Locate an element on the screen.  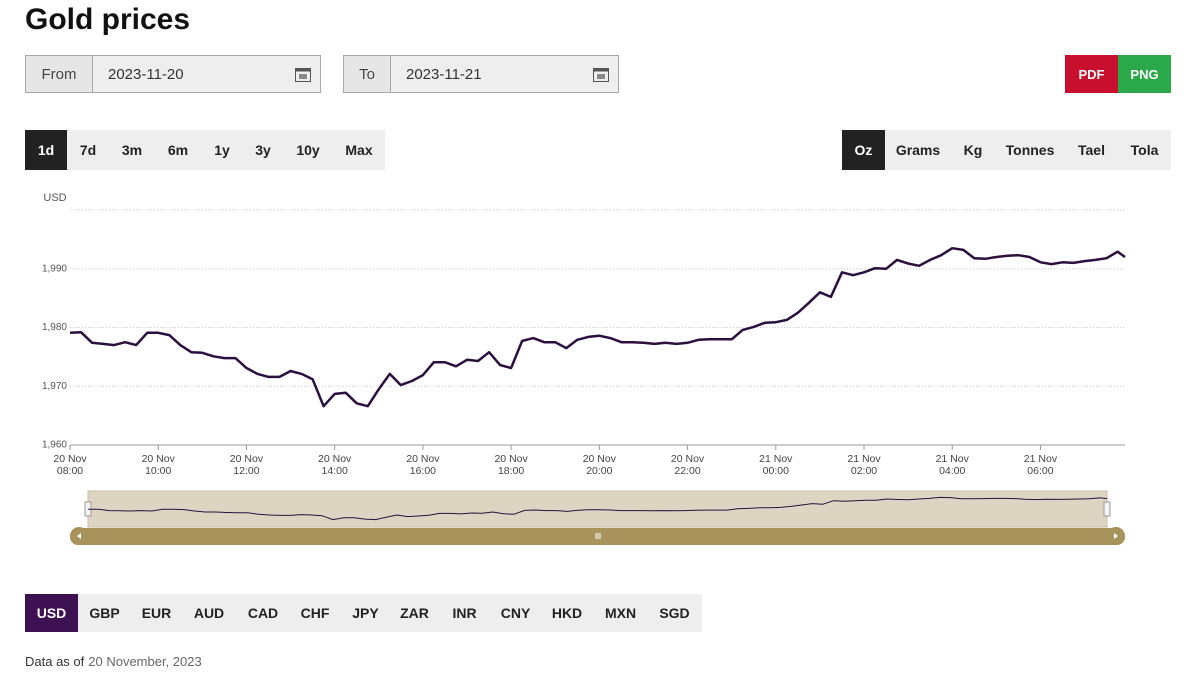
export-buttons: PDF PNG is located at coordinates (1118, 74).